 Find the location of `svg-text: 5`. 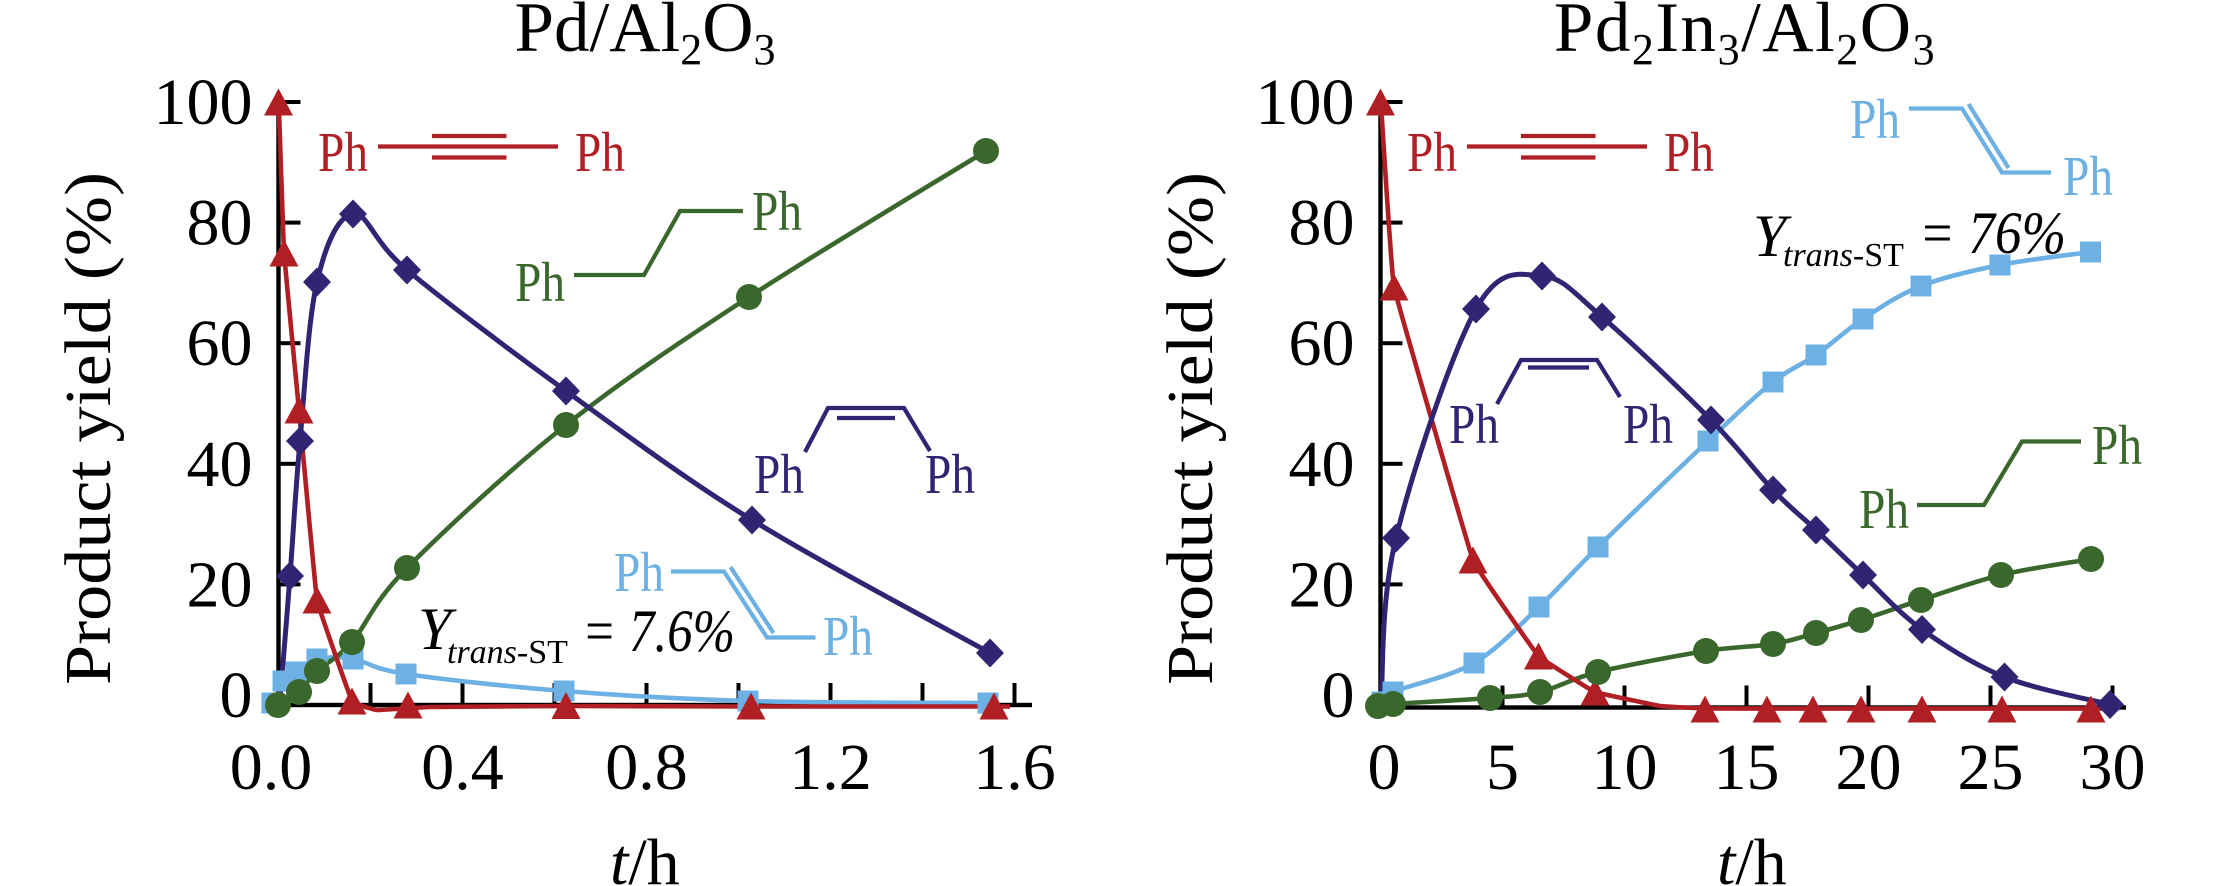

svg-text: 5 is located at coordinates (1502, 767).